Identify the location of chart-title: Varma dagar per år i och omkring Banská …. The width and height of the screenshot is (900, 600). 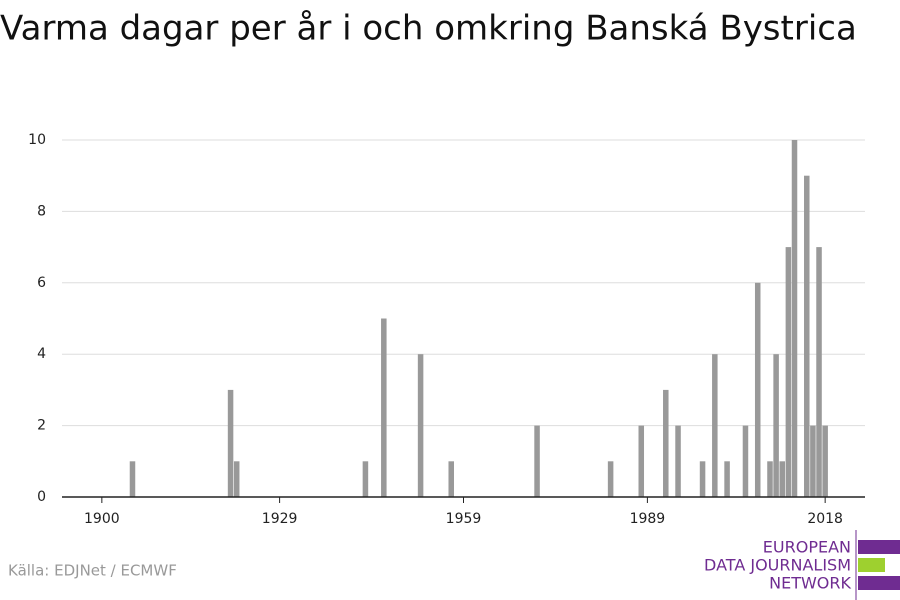
(428, 29).